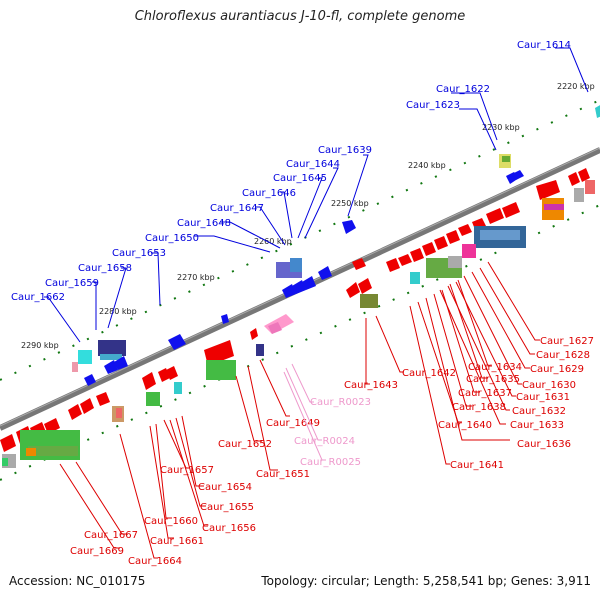 This screenshot has width=600, height=600. Describe the element at coordinates (477, 465) in the screenshot. I see `label-caur-1641: Caur_1641` at that location.